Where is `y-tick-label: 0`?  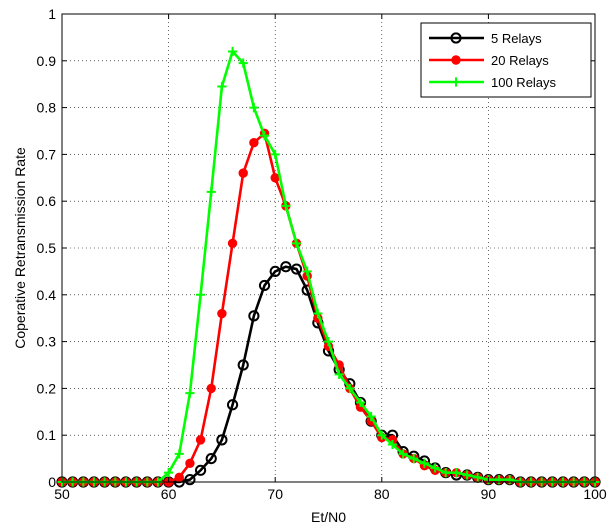
y-tick-label: 0 is located at coordinates (52, 482).